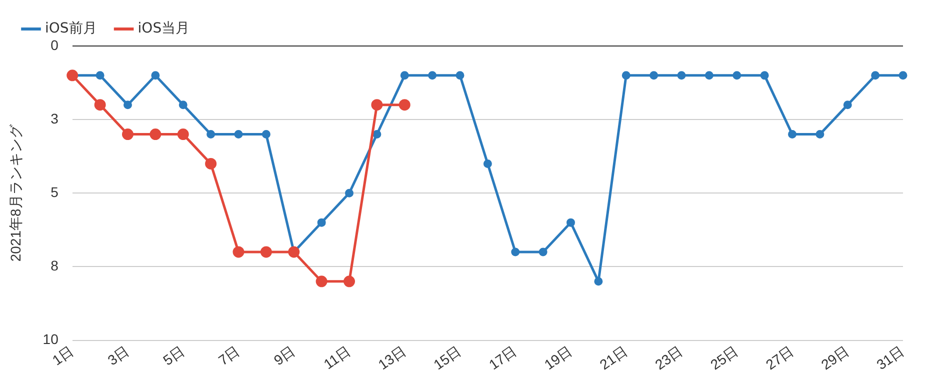 The width and height of the screenshot is (933, 379). I want to click on x-tick-label: 15日, so click(447, 357).